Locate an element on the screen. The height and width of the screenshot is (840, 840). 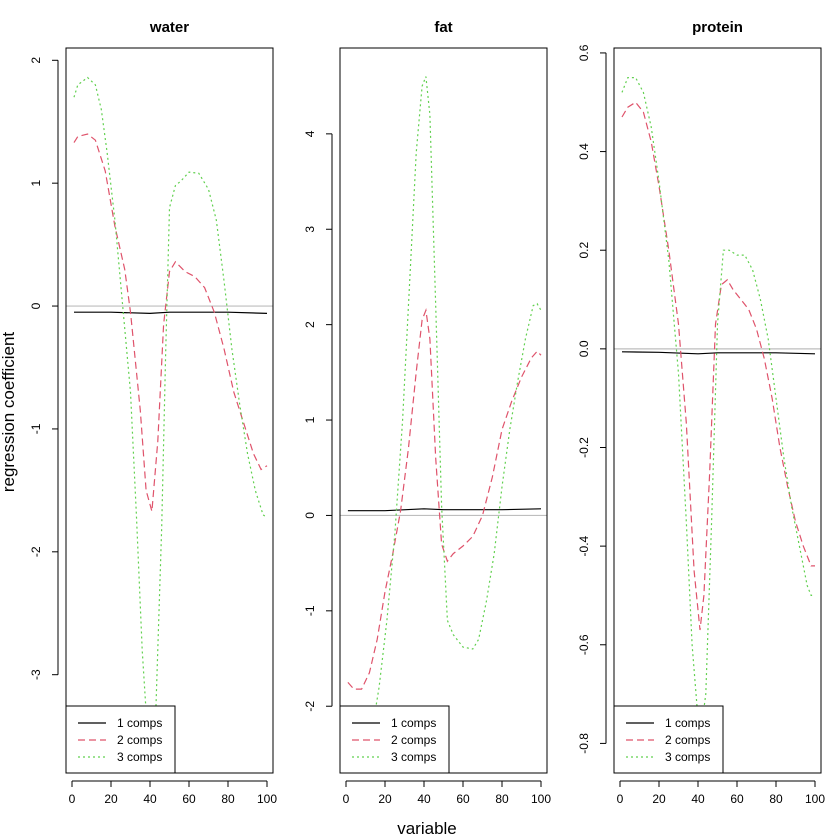
y-tick-label: 3 is located at coordinates (310, 229).